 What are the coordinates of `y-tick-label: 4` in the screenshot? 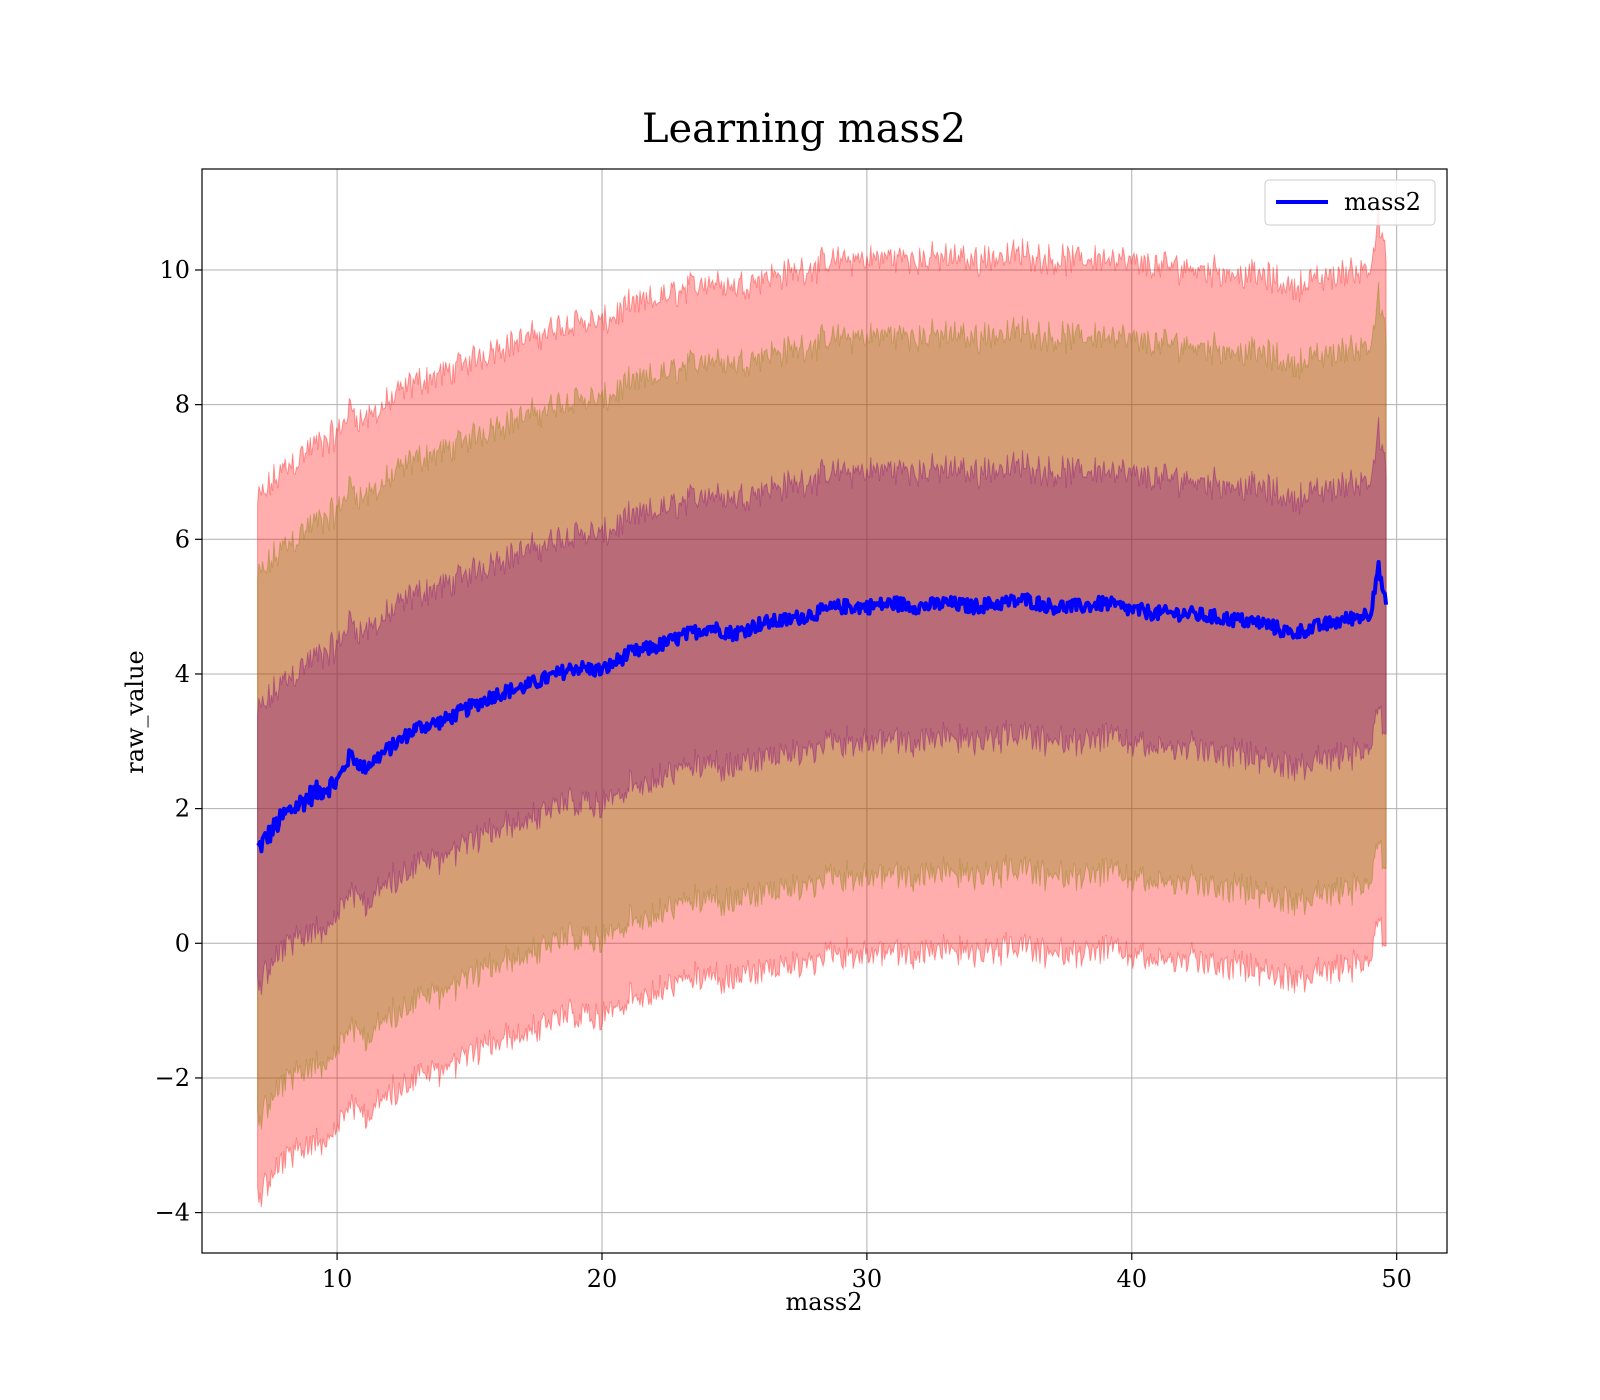 It's located at (182, 674).